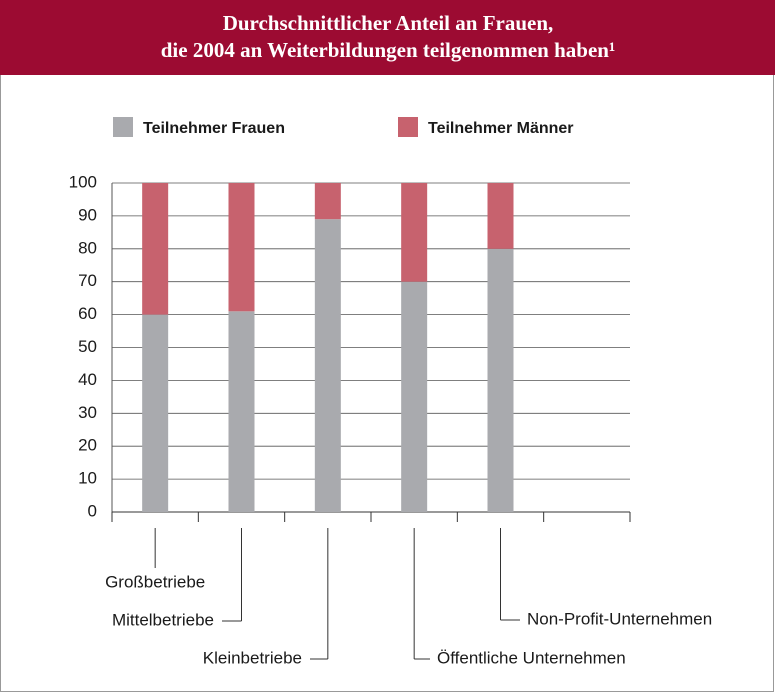 The height and width of the screenshot is (693, 775). I want to click on y-tick-label: 30, so click(87, 412).